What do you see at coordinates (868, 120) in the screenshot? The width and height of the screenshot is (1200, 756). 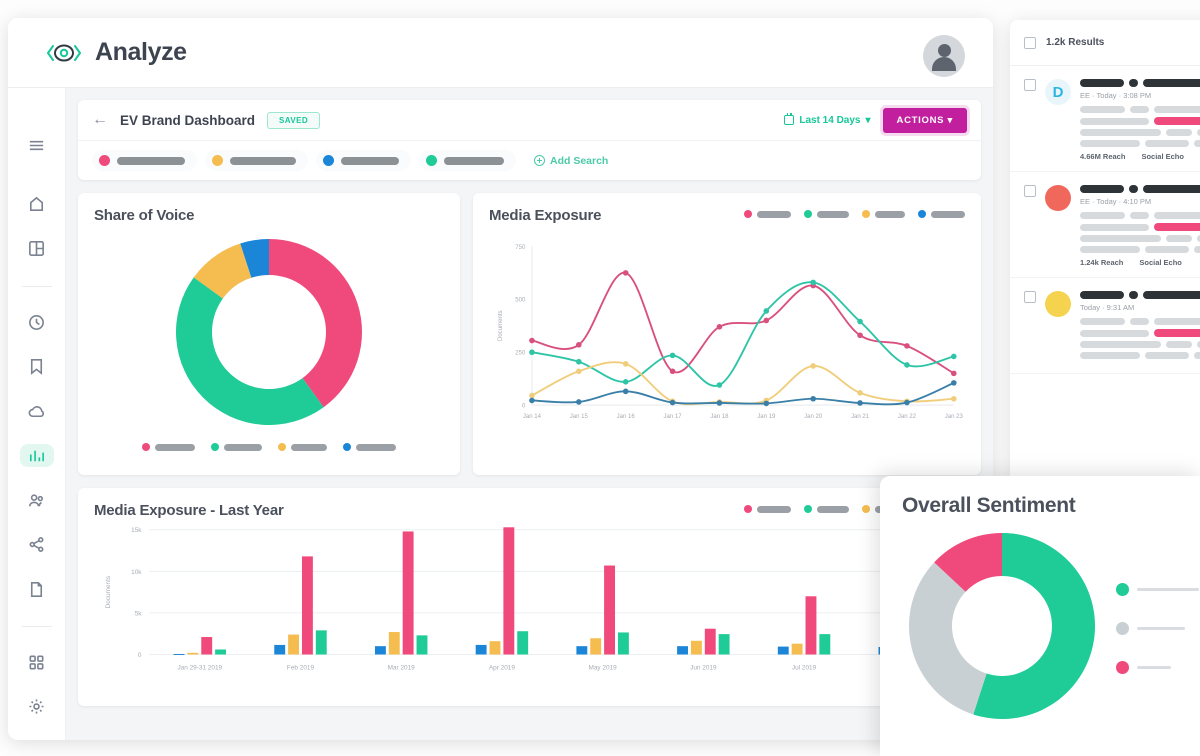 I see `chevron-down-icon: ▾` at bounding box center [868, 120].